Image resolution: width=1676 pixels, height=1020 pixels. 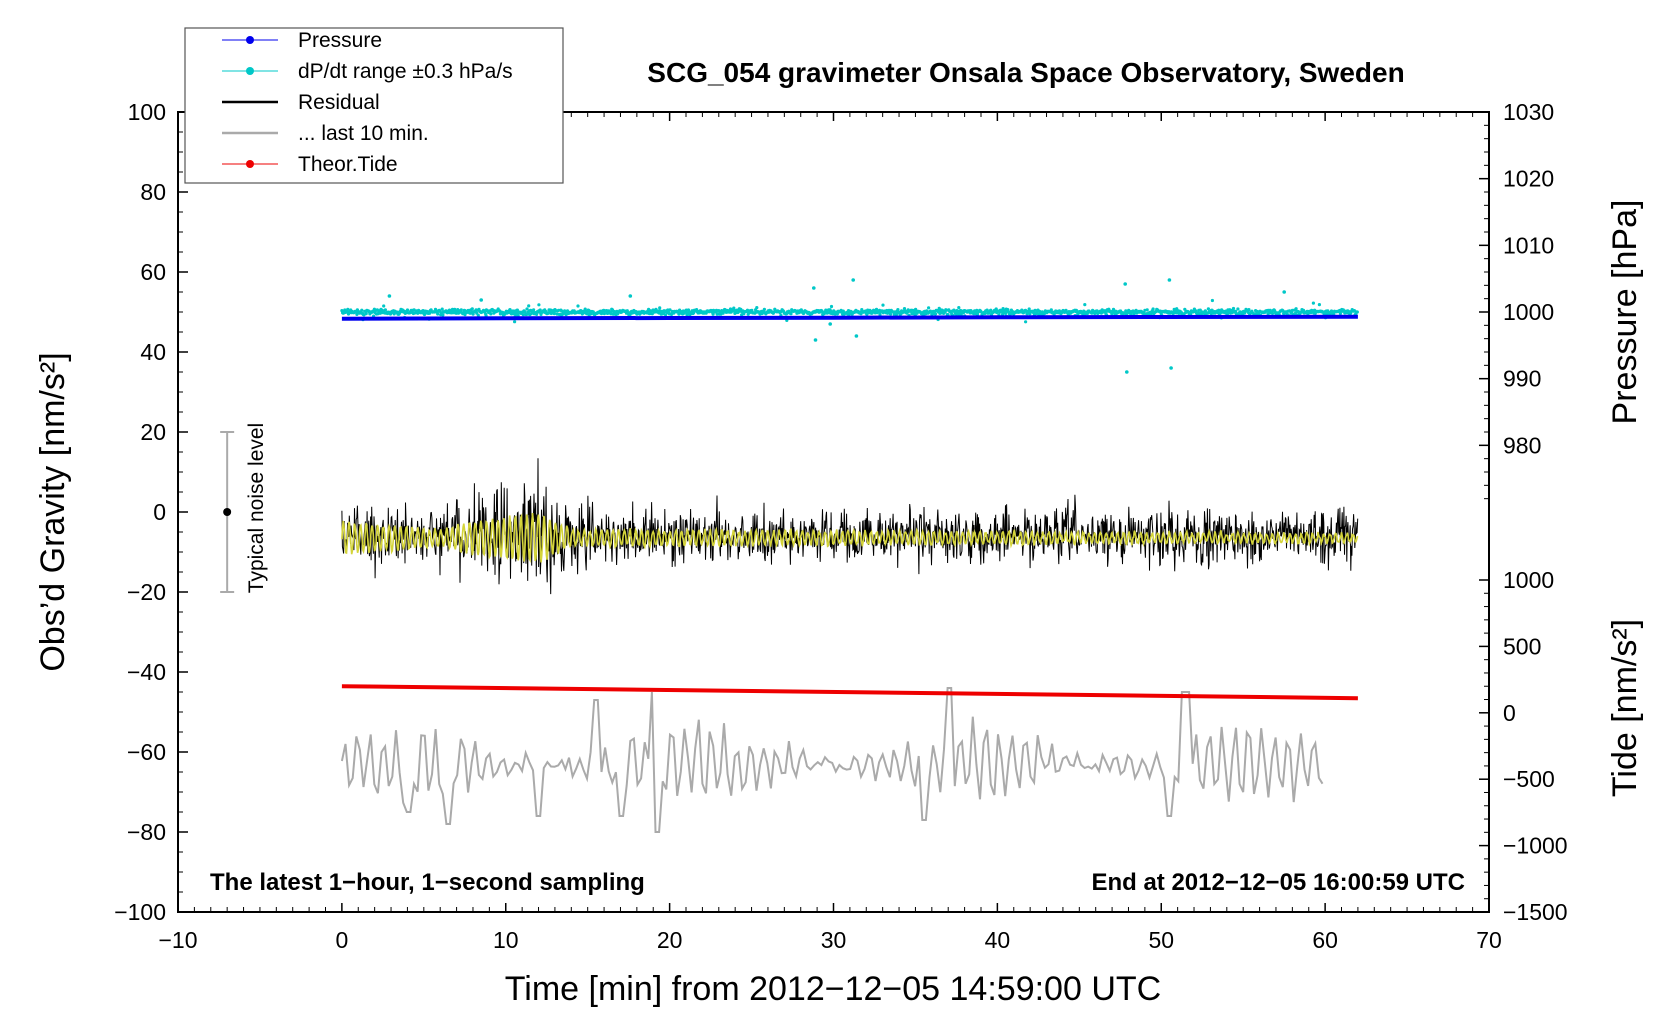 What do you see at coordinates (146, 672) in the screenshot?
I see `y-tick-label: −40` at bounding box center [146, 672].